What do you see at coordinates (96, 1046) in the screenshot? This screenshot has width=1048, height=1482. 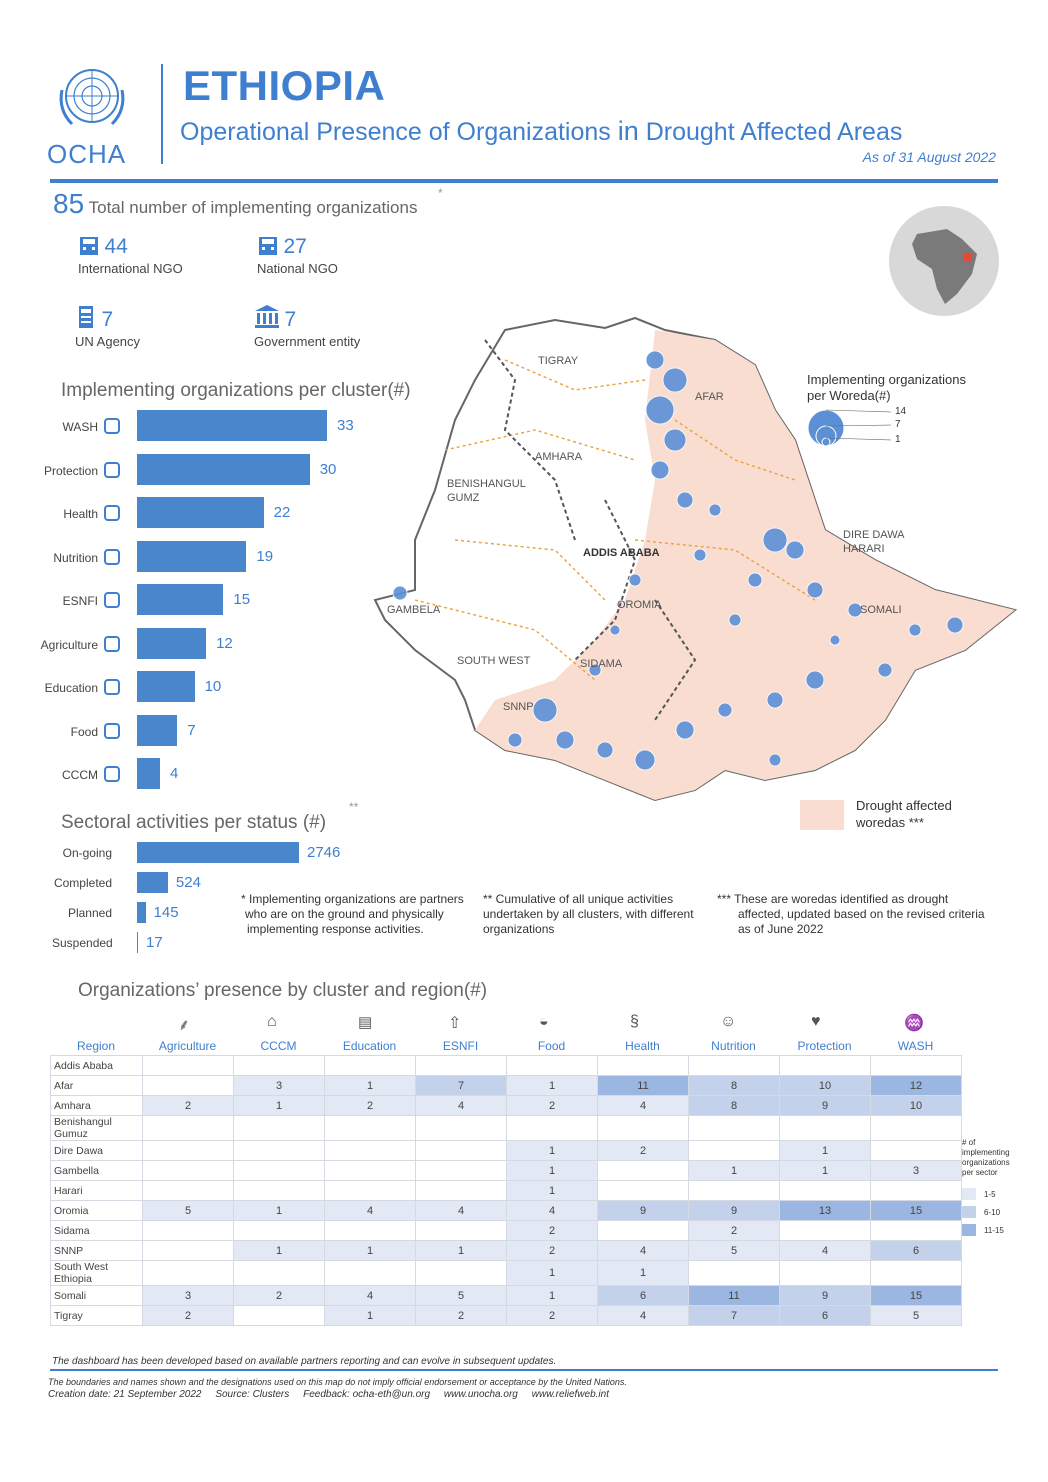 I see `header-region: Region` at bounding box center [96, 1046].